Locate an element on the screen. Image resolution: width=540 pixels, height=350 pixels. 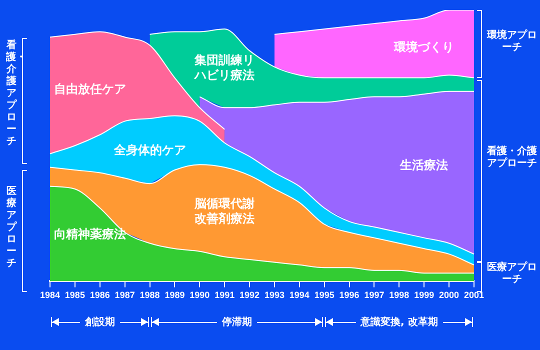
series-label: 生活療法 is located at coordinates (423, 165).